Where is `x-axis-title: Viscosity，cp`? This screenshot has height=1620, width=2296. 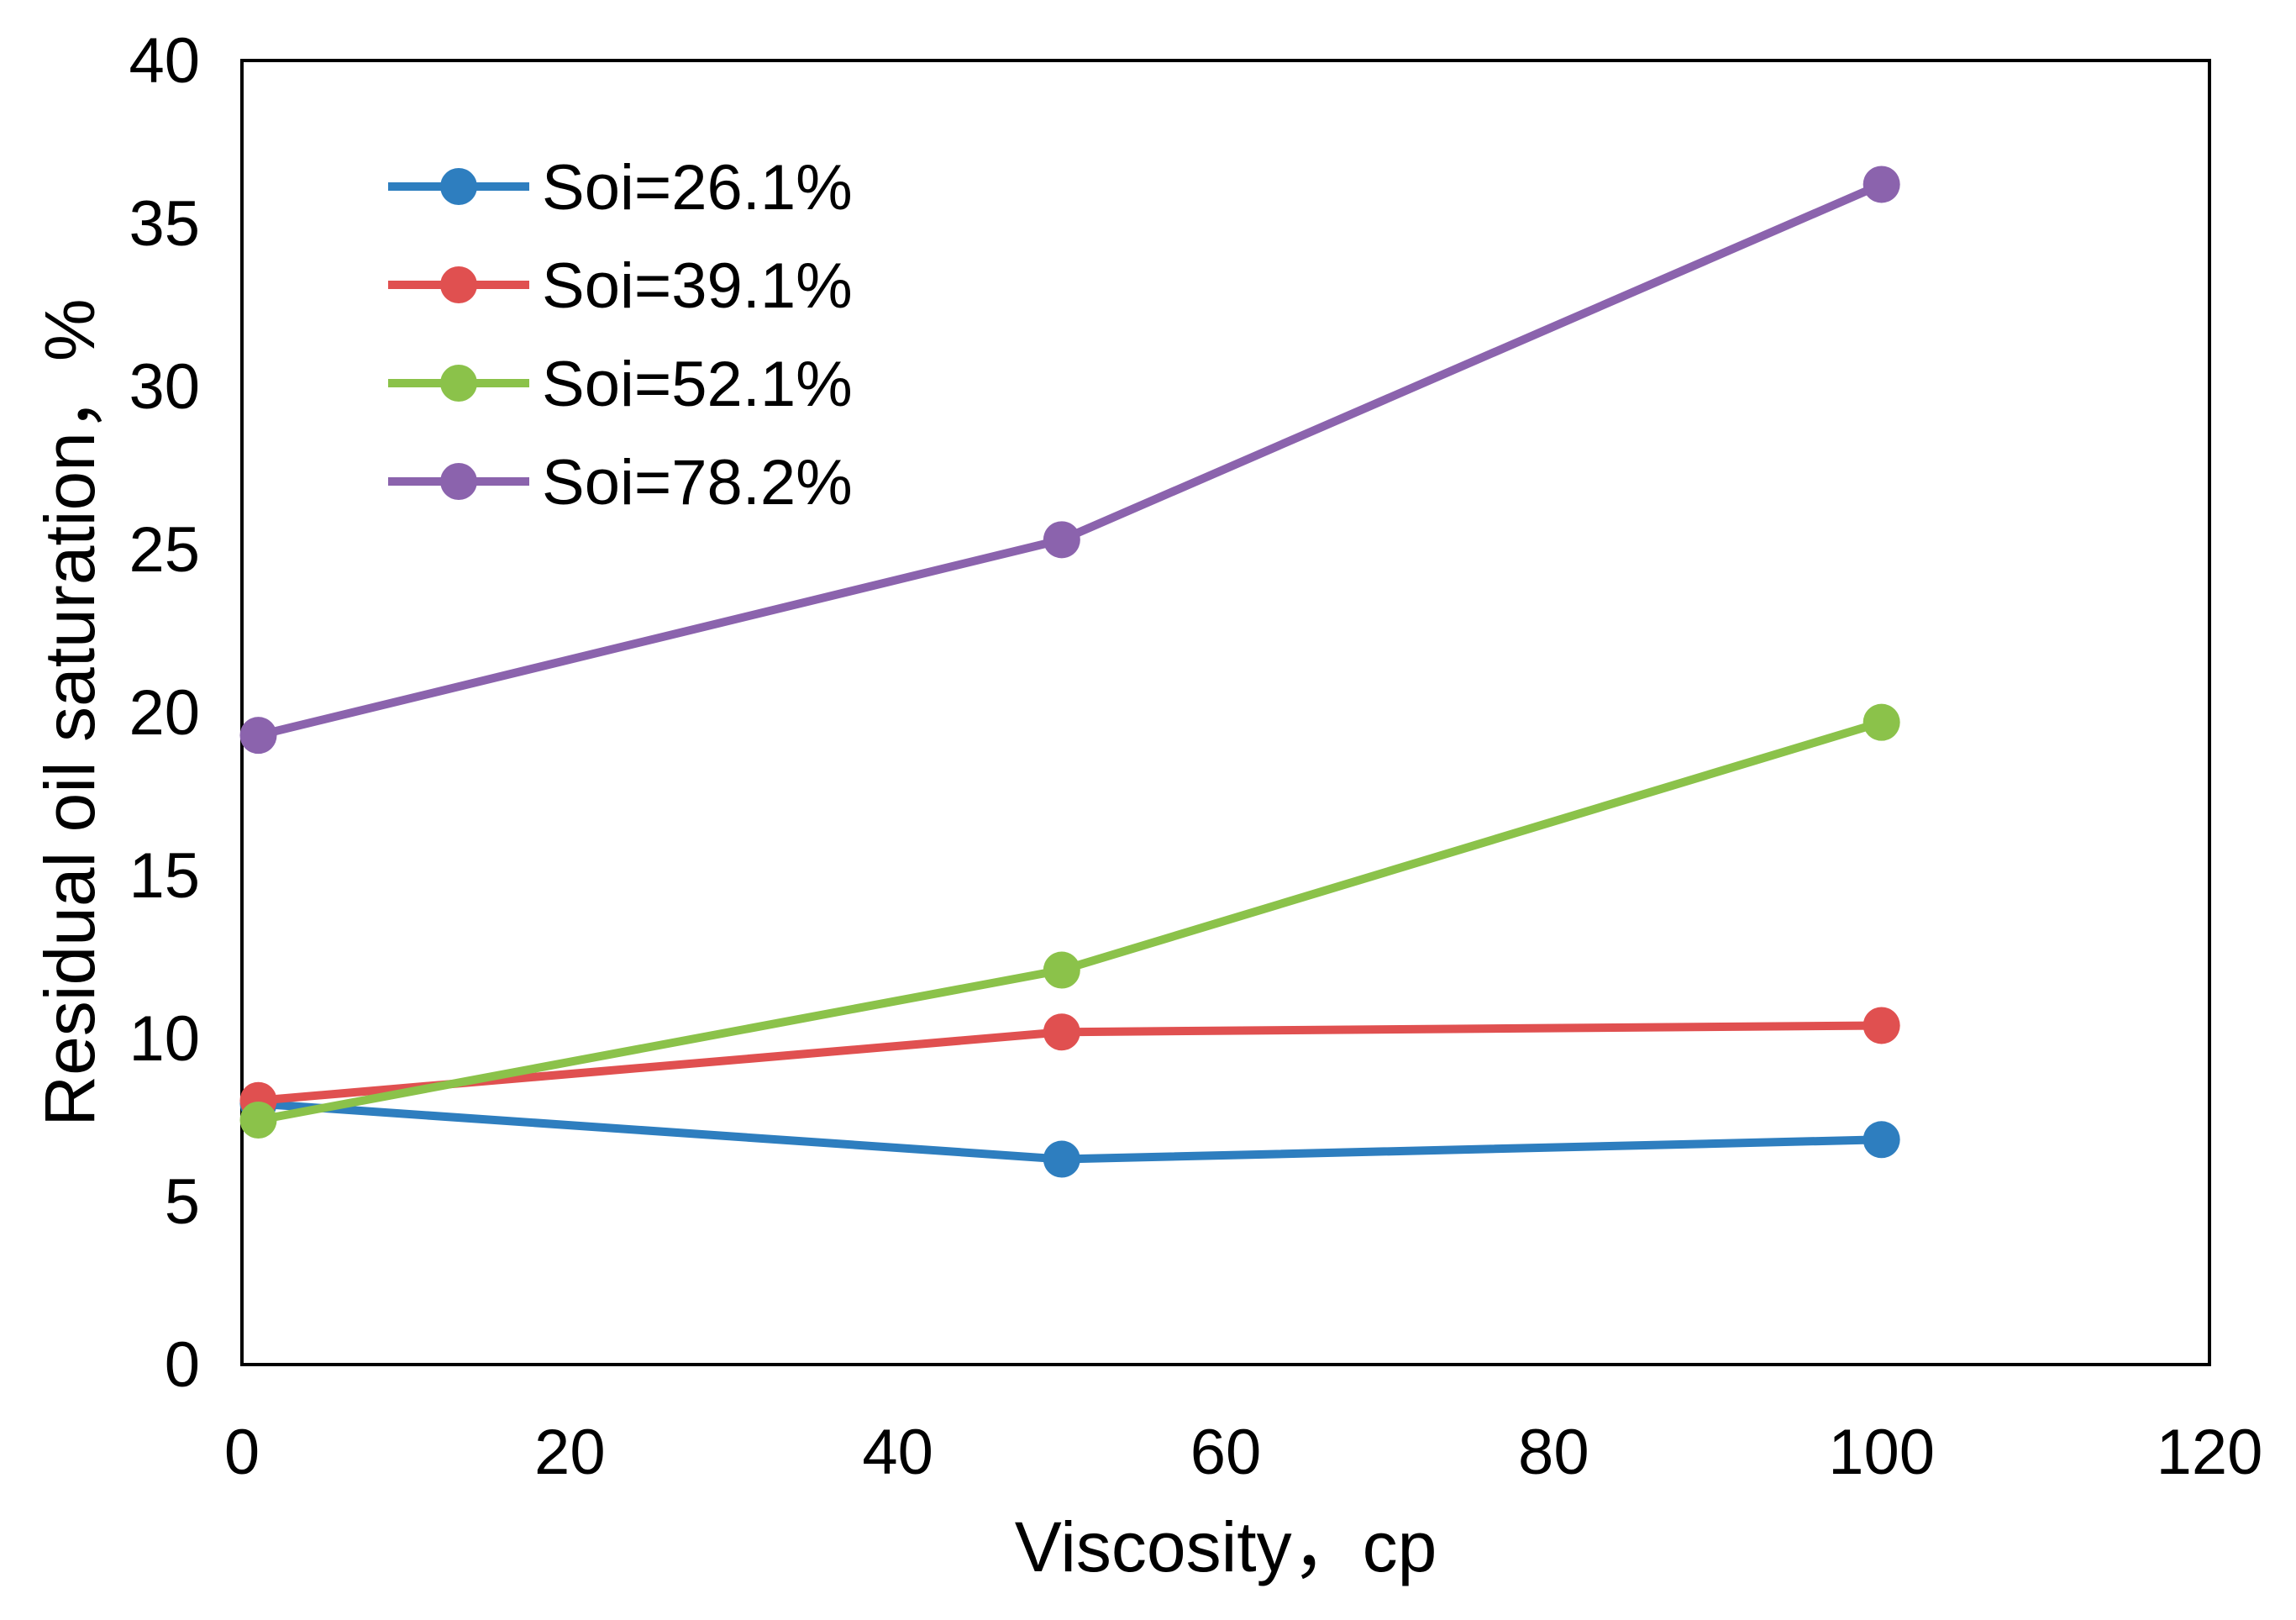
x-axis-title: Viscosity，cp is located at coordinates (1226, 1546).